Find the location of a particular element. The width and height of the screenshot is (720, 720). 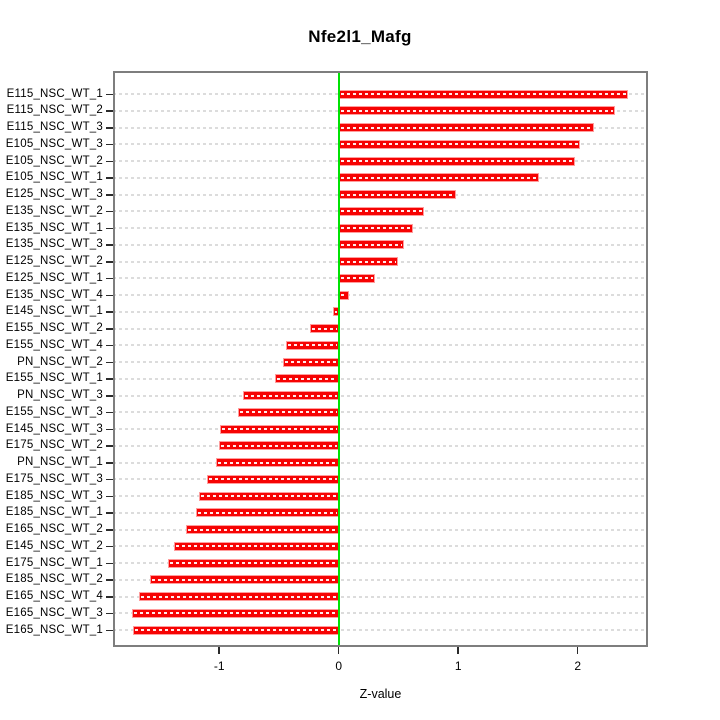

y-axis-label: E125_NSC_WT_1 is located at coordinates (54, 277).